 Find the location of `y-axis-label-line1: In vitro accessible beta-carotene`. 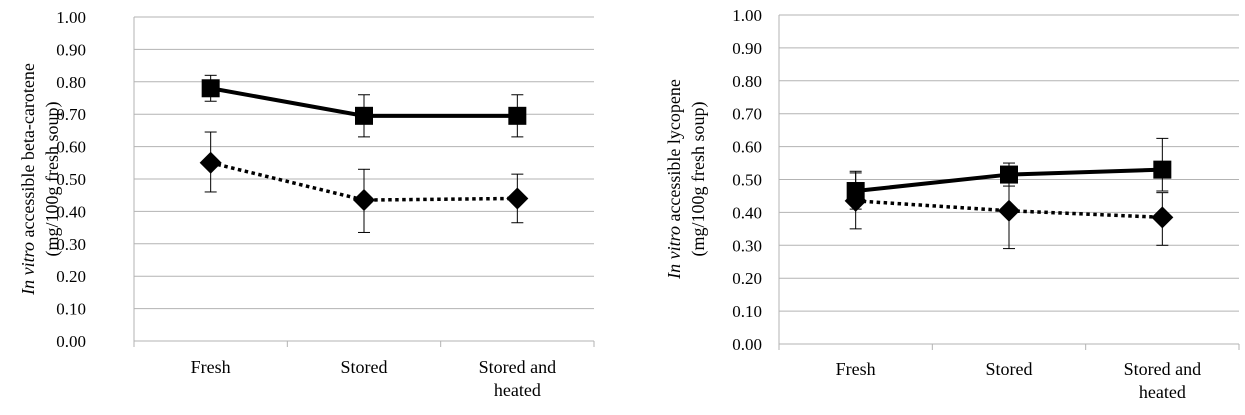

y-axis-label-line1: In vitro accessible beta-carotene is located at coordinates (28, 179).